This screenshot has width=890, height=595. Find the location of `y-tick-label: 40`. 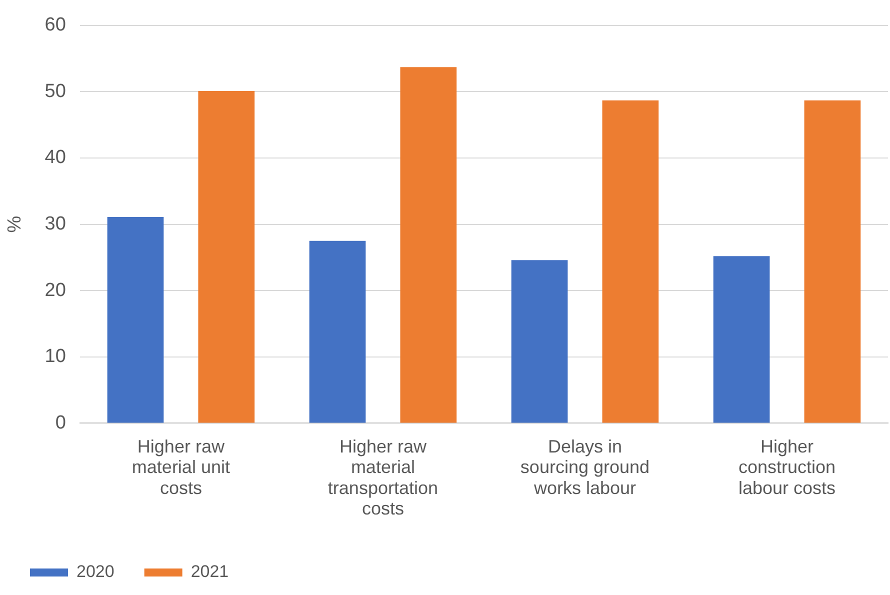

y-tick-label: 40 is located at coordinates (55, 157).